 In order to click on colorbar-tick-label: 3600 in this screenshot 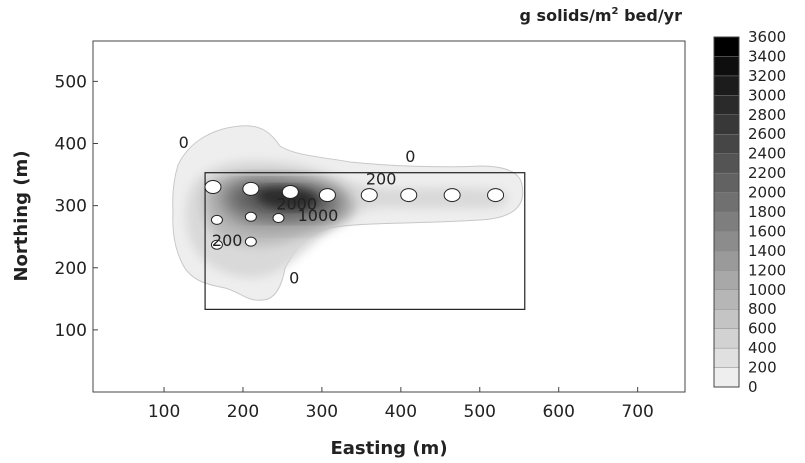, I will do `click(767, 37)`.